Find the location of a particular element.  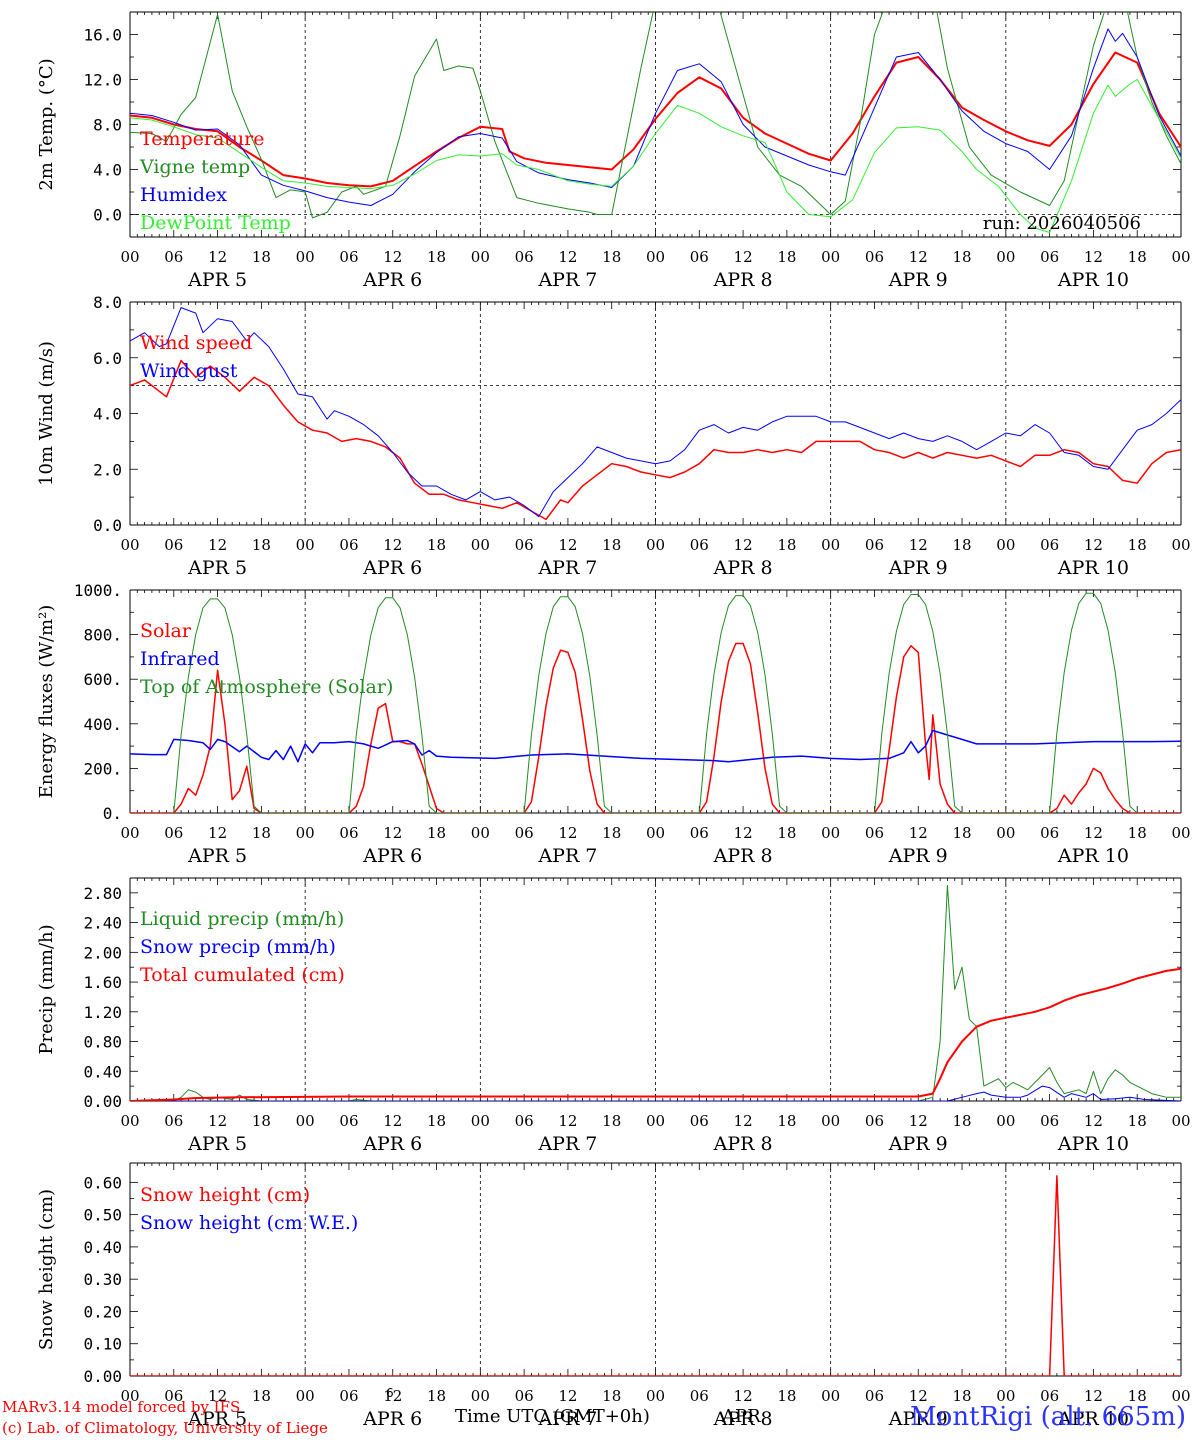

y-tick-label: 0.10 is located at coordinates (102, 1344).